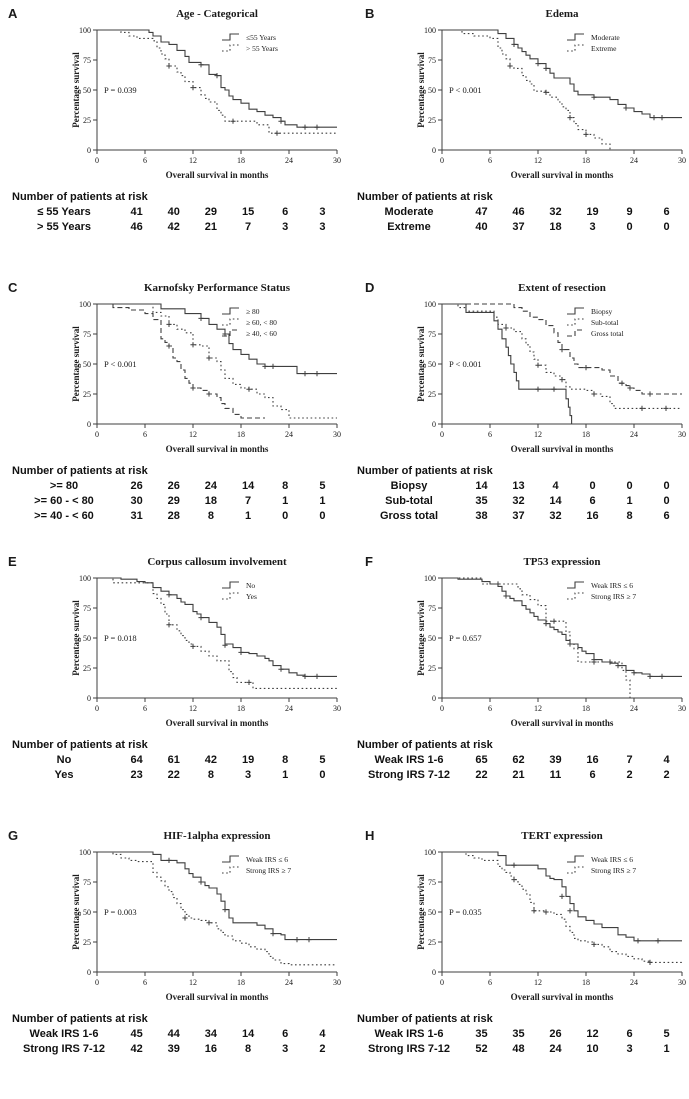 The width and height of the screenshot is (689, 1099). Describe the element at coordinates (64, 760) in the screenshot. I see `risk-row-label: No` at that location.